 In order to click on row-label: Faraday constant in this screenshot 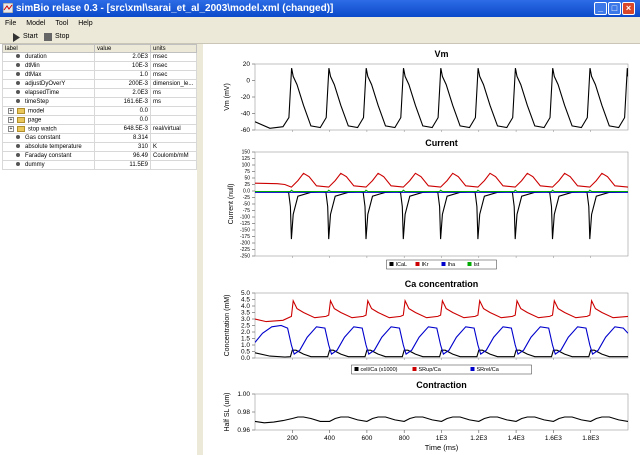, I will do `click(48, 156)`.